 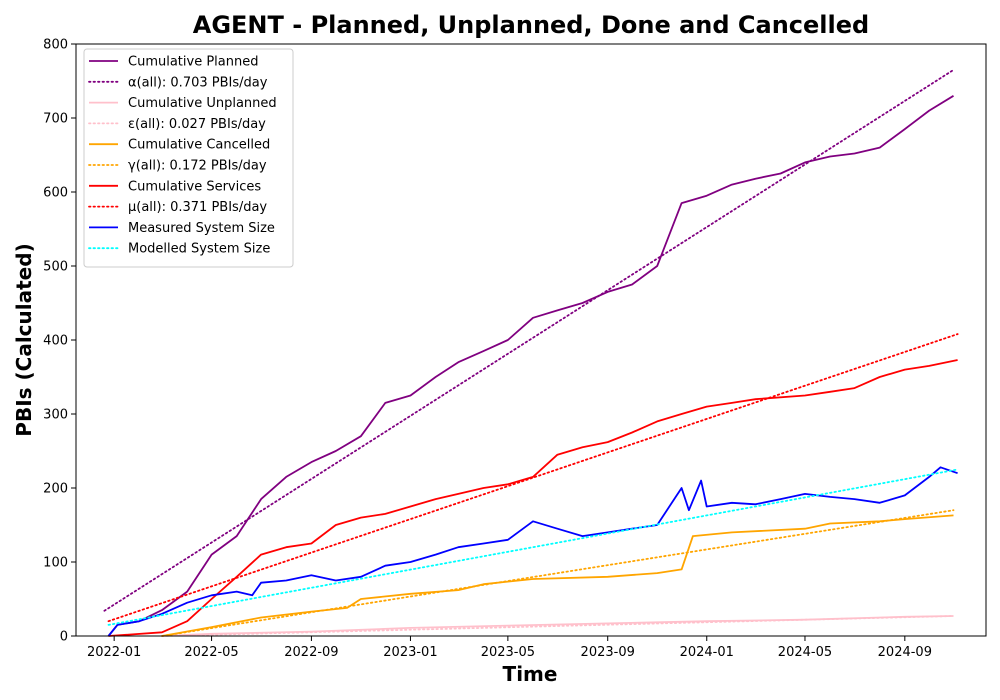 What do you see at coordinates (197, 207) in the screenshot?
I see `legend-label-7: μ(all): 0.371 PBIs/day` at bounding box center [197, 207].